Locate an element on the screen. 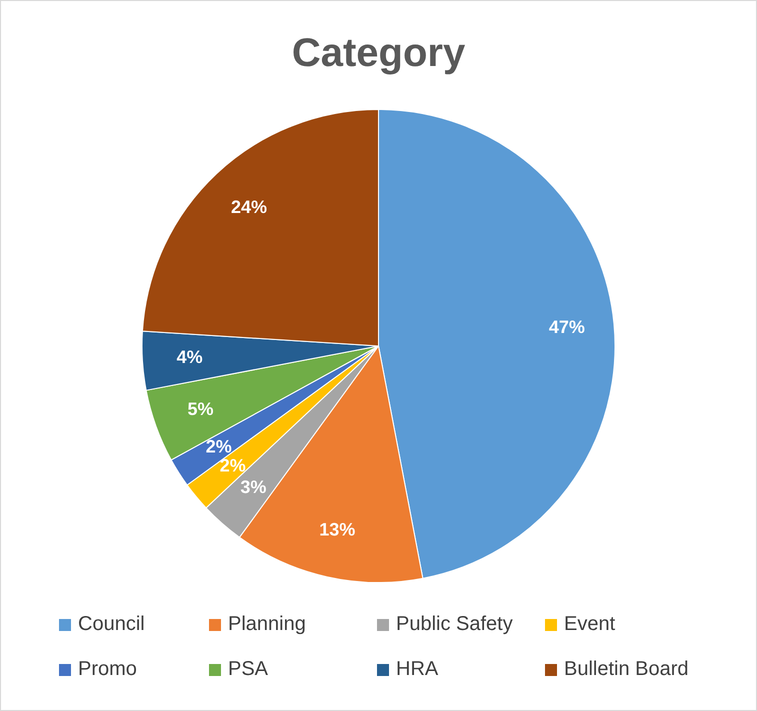 This screenshot has width=757, height=711. legend-label: Council is located at coordinates (111, 624).